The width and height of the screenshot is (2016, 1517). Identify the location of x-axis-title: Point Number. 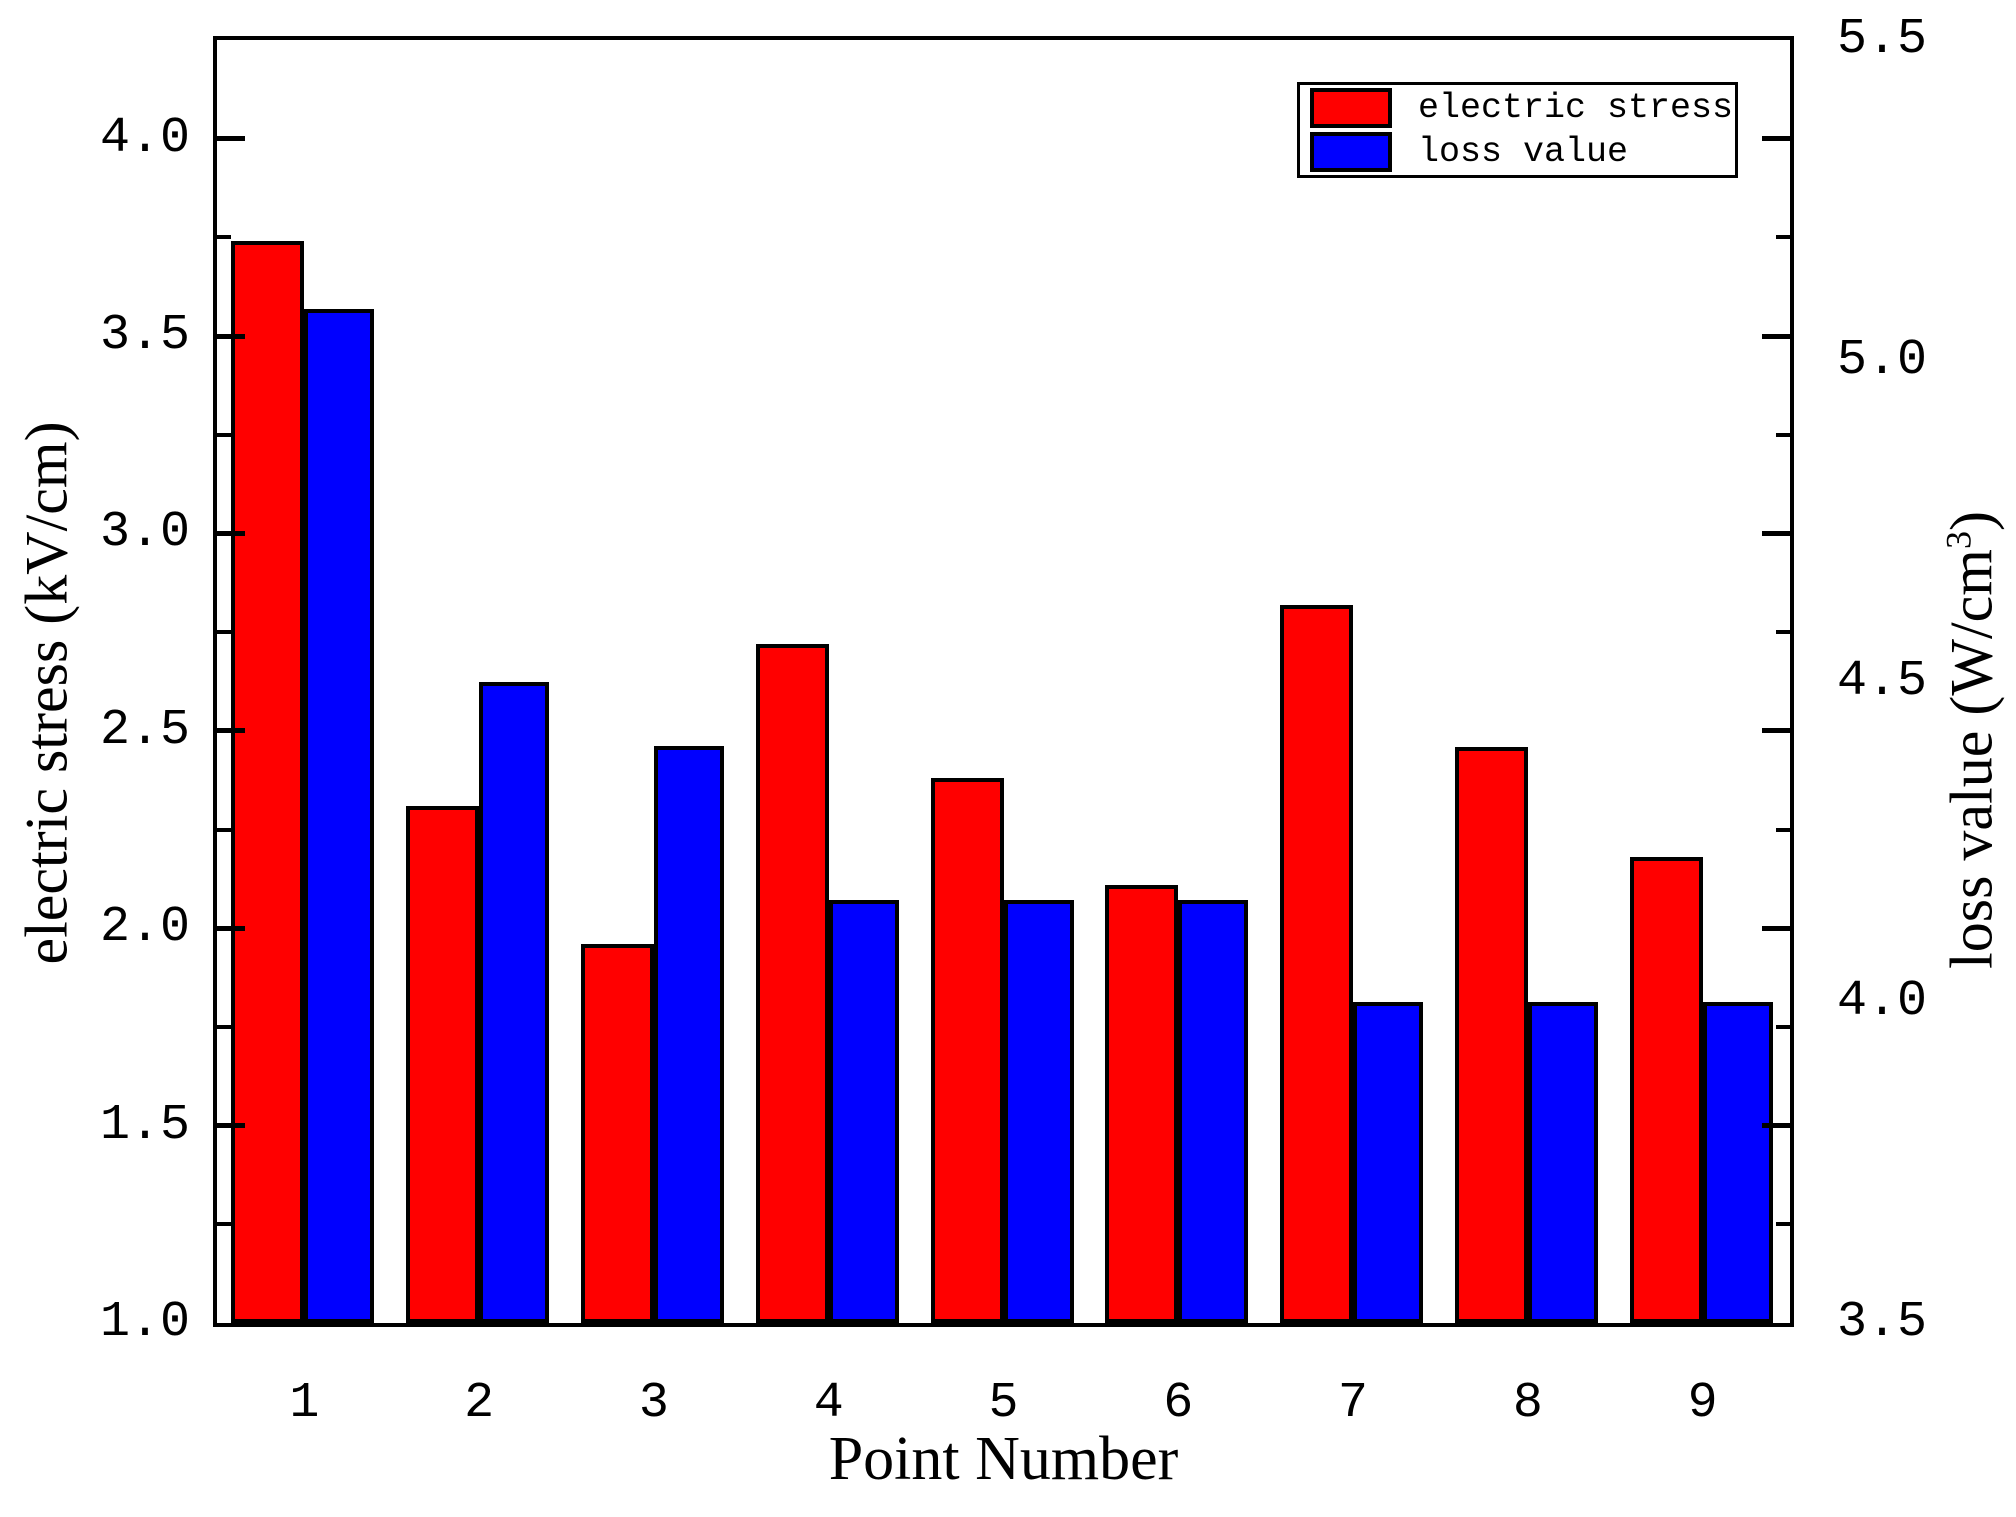
(1003, 1459).